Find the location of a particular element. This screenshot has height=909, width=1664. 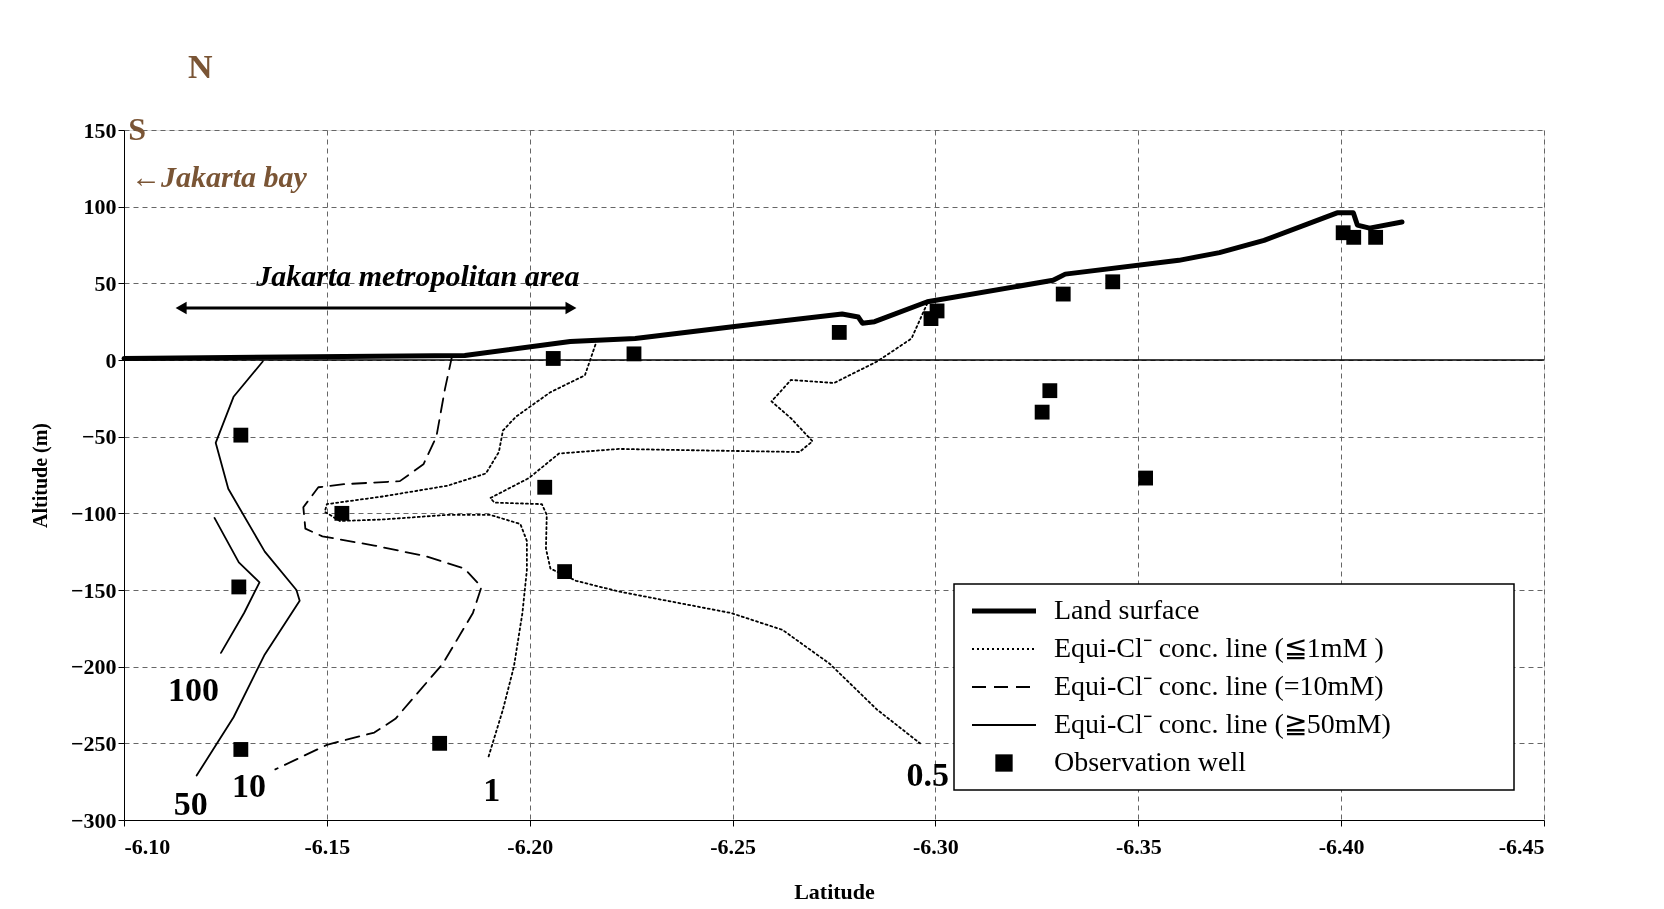

y-axis-title: Altitude (m) is located at coordinates (40, 475).